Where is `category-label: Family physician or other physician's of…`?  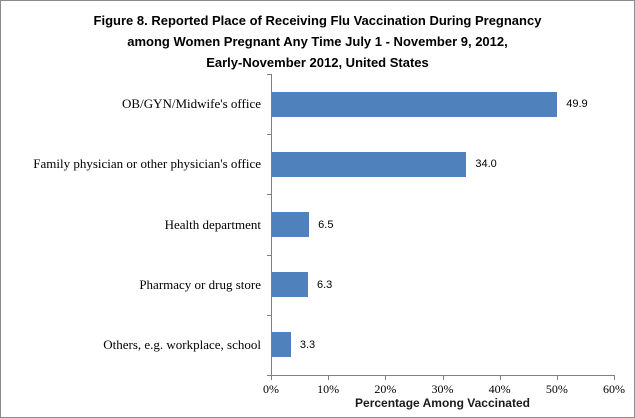
category-label: Family physician or other physician's of… is located at coordinates (147, 164).